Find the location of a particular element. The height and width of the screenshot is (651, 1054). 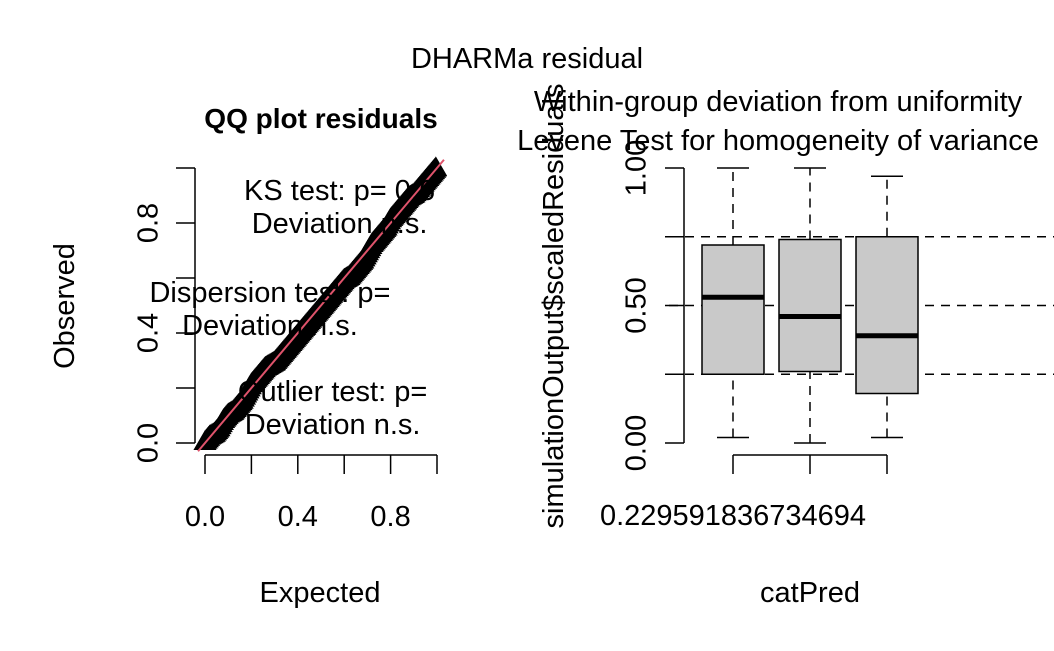

qq-points is located at coordinates (320, 303).